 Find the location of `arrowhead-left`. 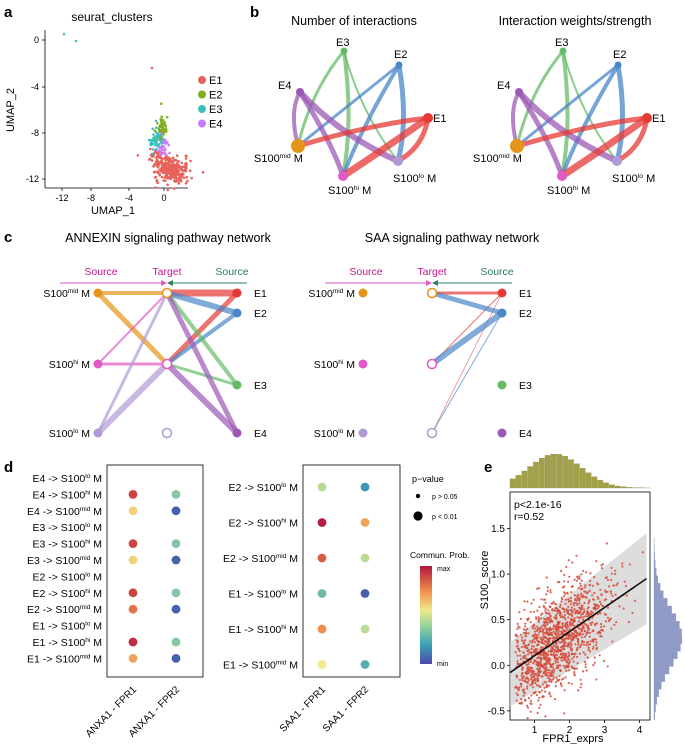

arrowhead-left is located at coordinates (164, 283).